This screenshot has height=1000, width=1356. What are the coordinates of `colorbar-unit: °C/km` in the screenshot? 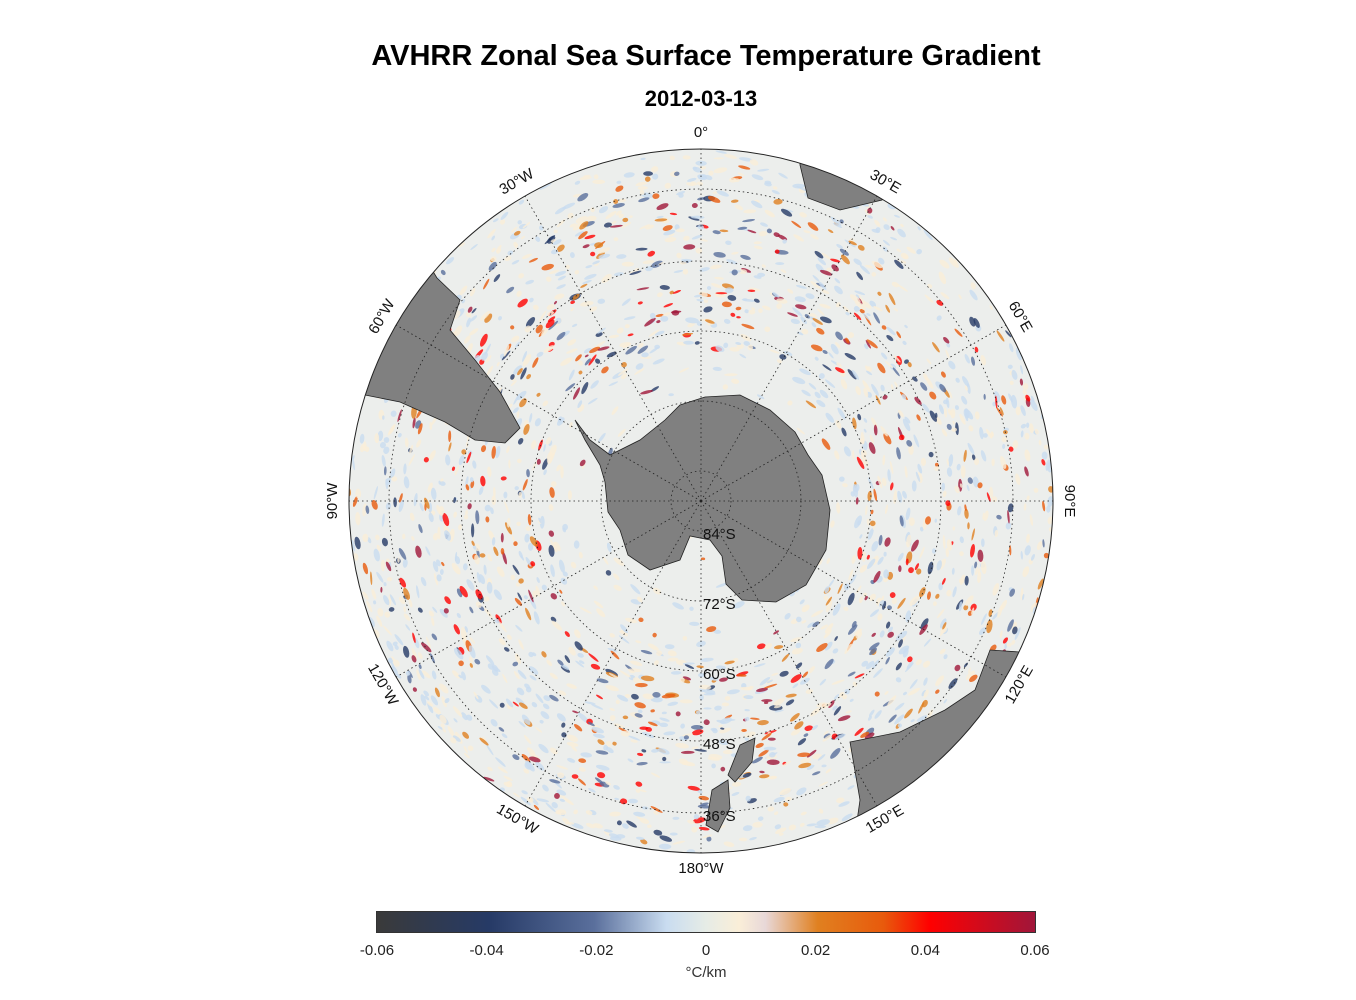 It's located at (706, 972).